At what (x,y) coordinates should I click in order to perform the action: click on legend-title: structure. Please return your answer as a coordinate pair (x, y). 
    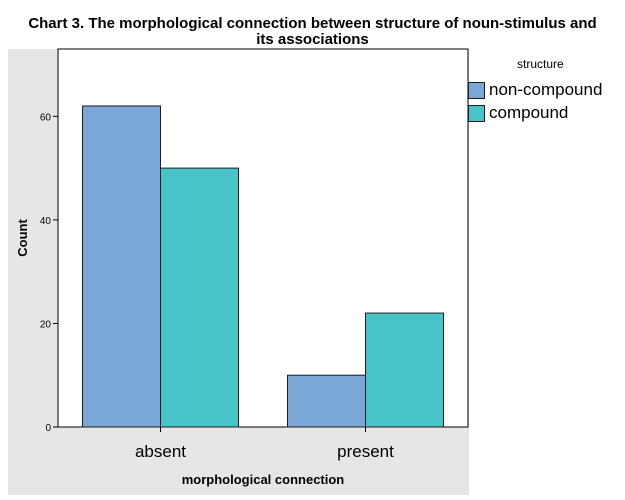
    Looking at the image, I should click on (540, 64).